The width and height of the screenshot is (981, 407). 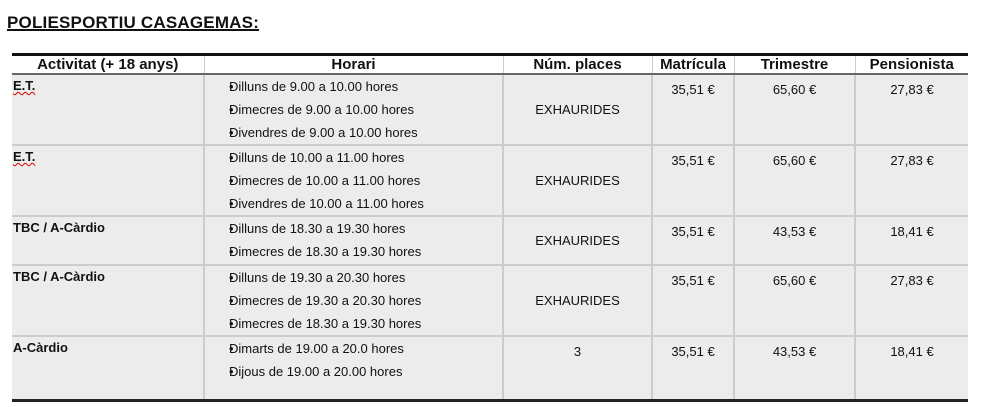 What do you see at coordinates (353, 157) in the screenshot?
I see `schedule-item: Dilluns de 10.00 a 11.00 hores` at bounding box center [353, 157].